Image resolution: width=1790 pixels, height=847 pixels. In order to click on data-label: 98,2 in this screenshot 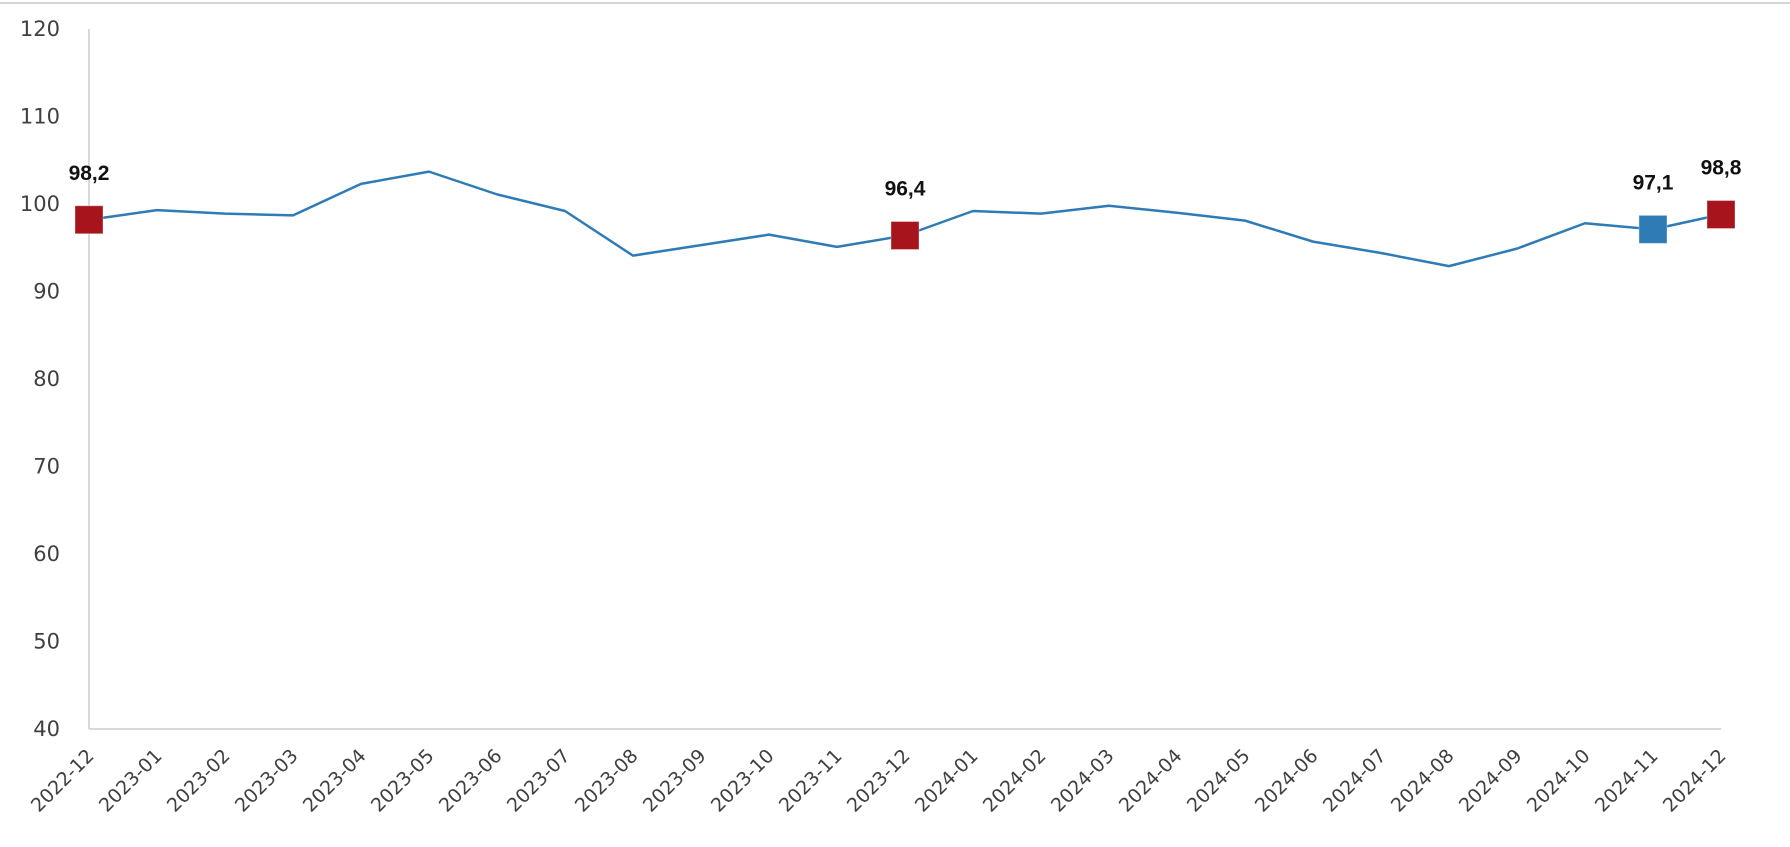, I will do `click(89, 173)`.